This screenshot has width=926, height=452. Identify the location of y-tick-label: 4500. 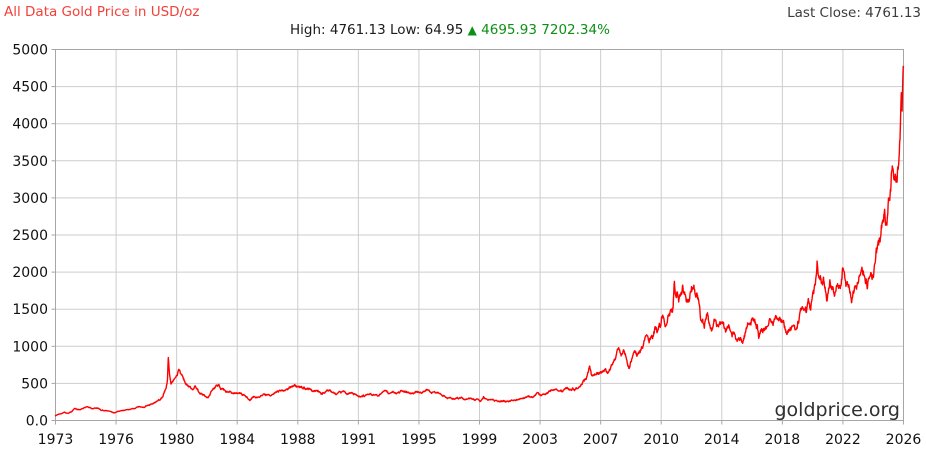
(30, 88).